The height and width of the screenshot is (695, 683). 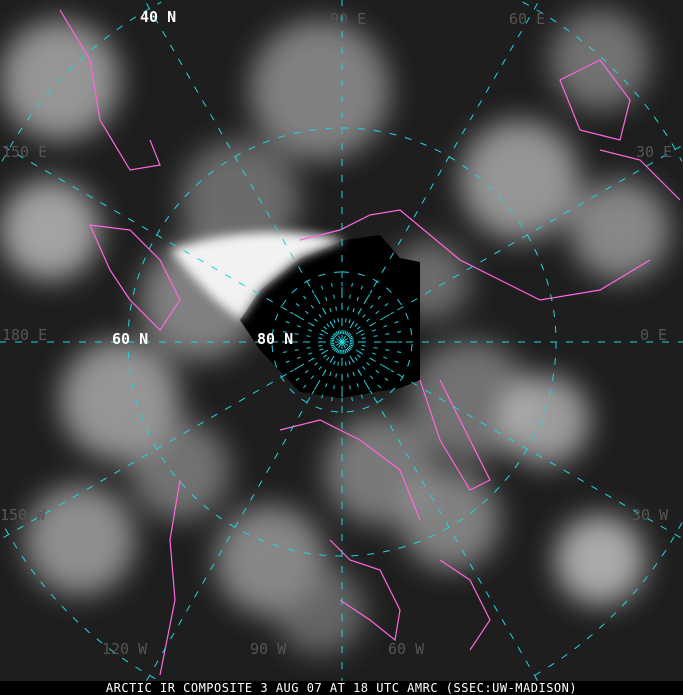 What do you see at coordinates (654, 152) in the screenshot?
I see `lon-label-30e: 30 E` at bounding box center [654, 152].